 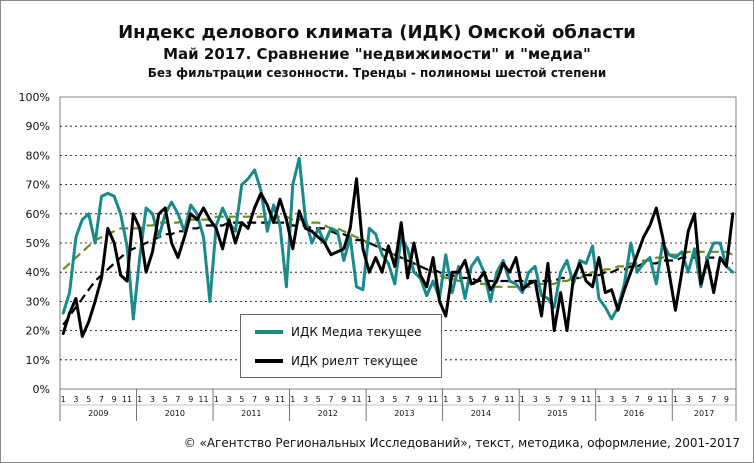 I want to click on y-tick-label: 0%, so click(x=41, y=389).